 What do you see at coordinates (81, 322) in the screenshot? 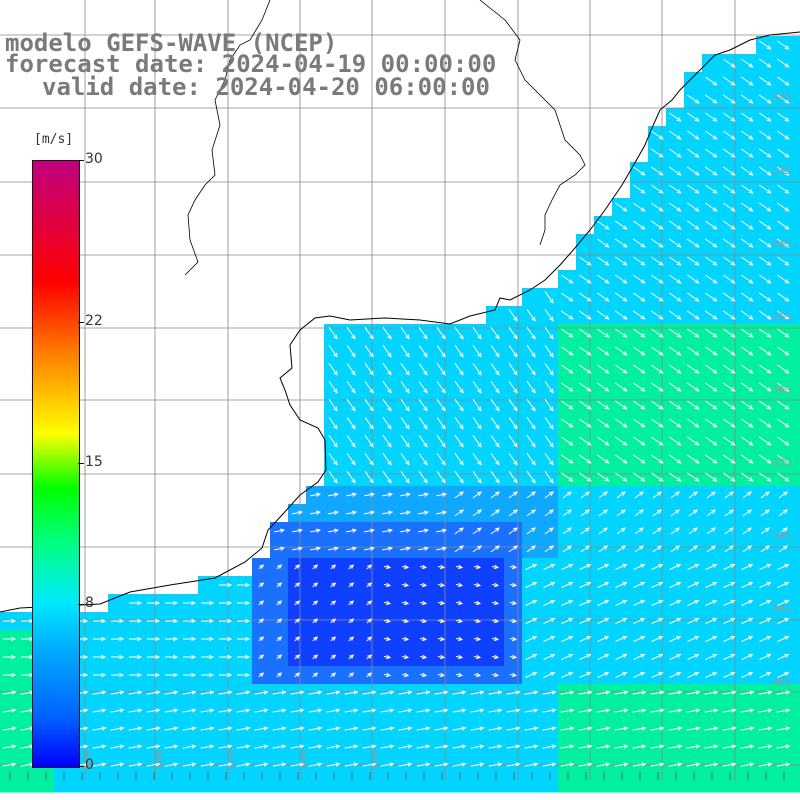
I see `colorbar-tick-mark` at bounding box center [81, 322].